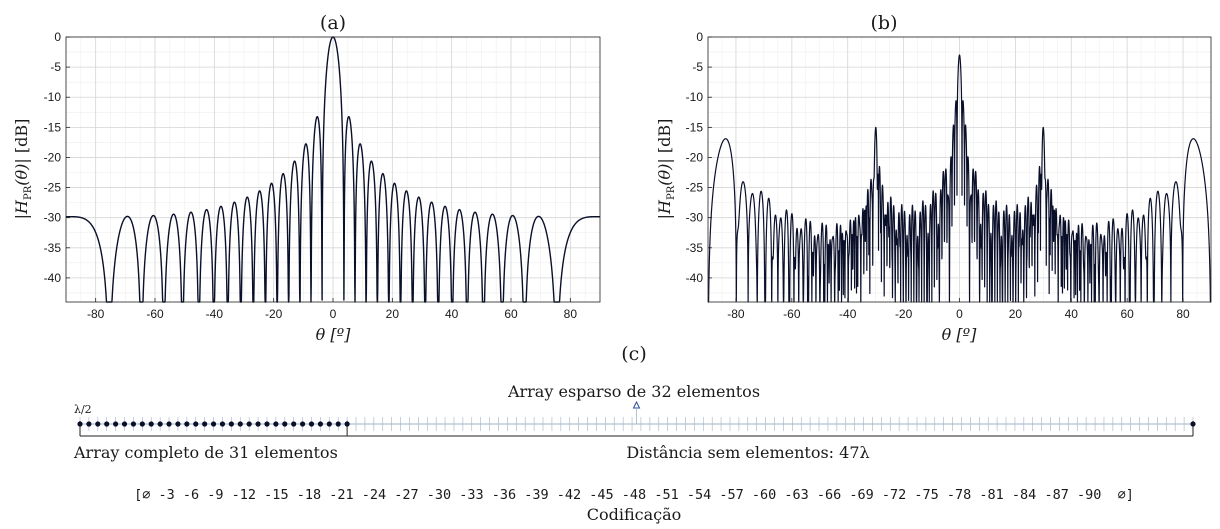  I want to click on spacing-label: λ/2, so click(83, 409).